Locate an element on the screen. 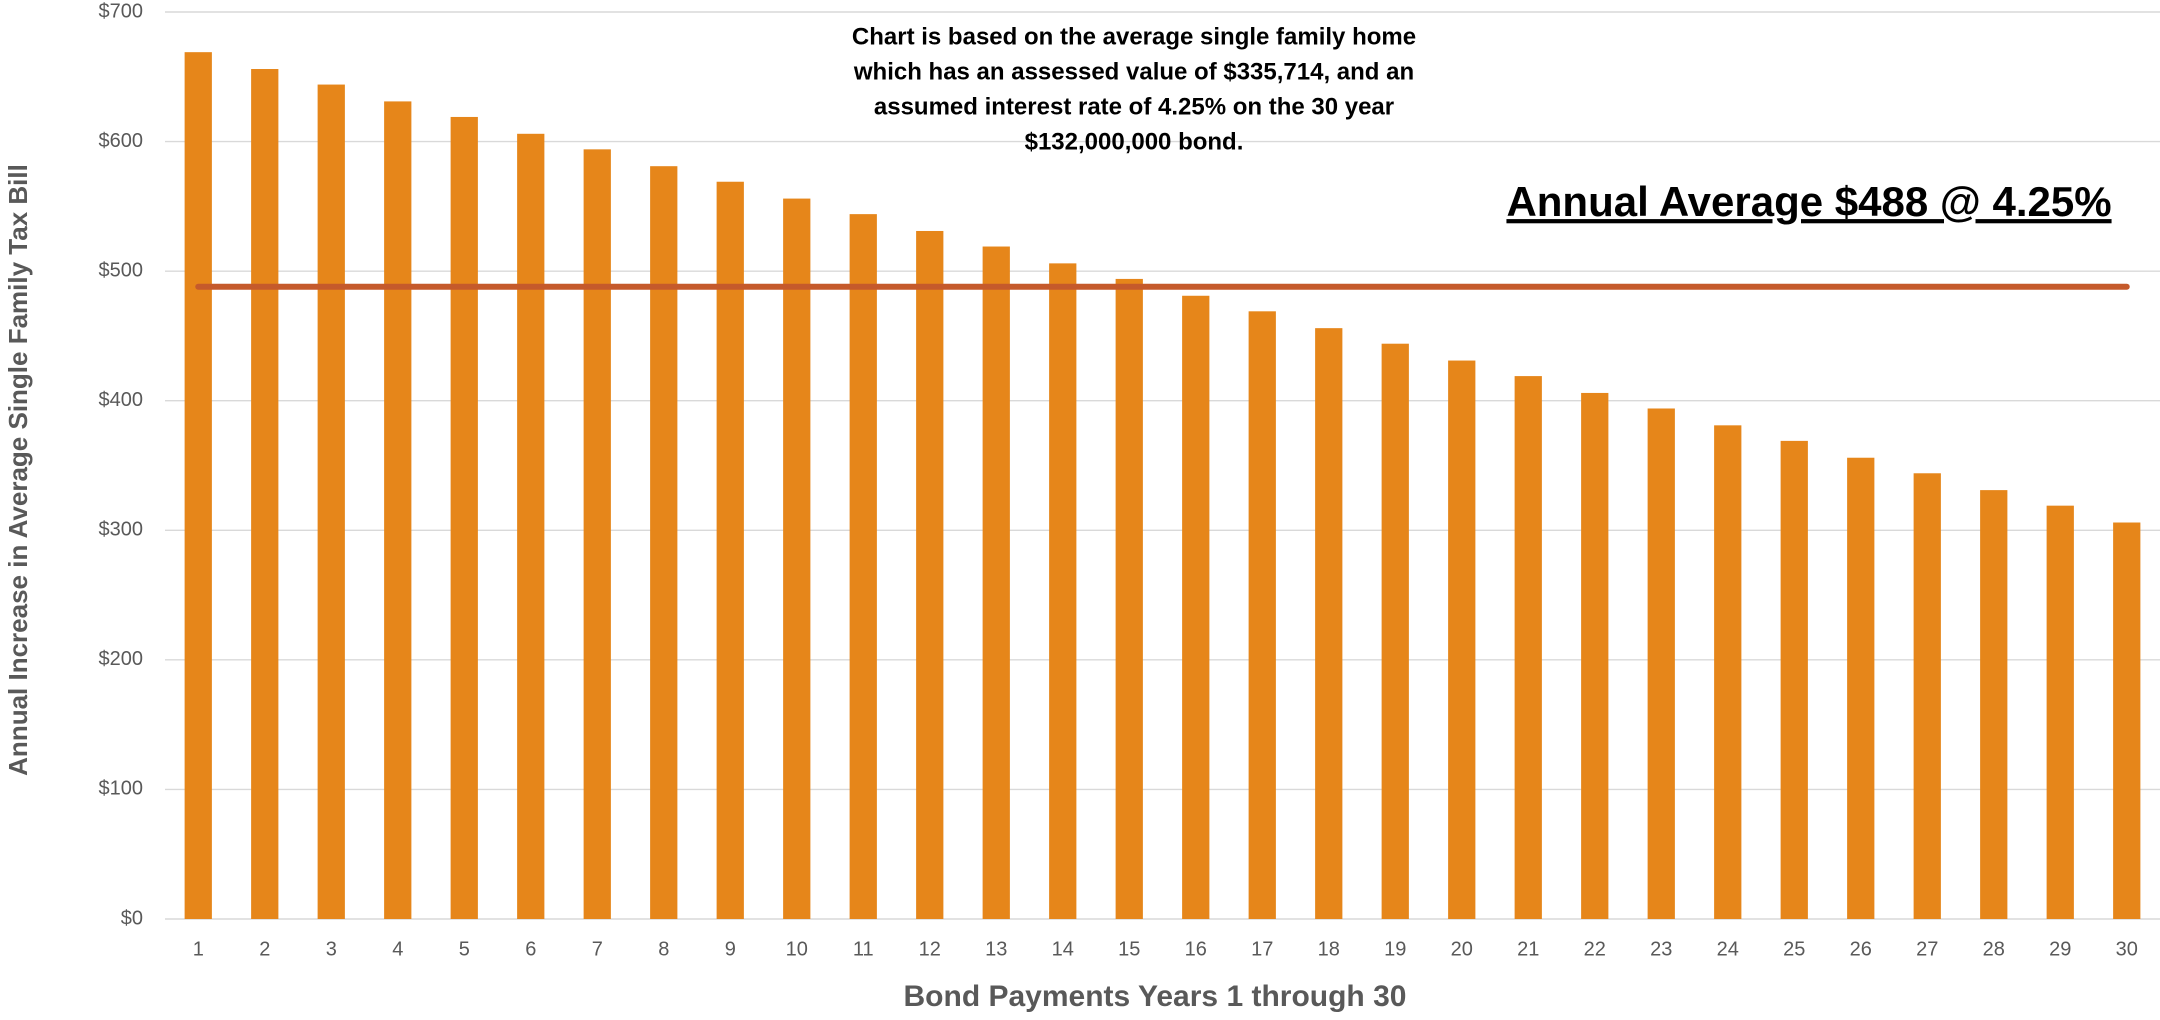 The width and height of the screenshot is (2160, 1020). x-tick-label: 18 is located at coordinates (1329, 949).